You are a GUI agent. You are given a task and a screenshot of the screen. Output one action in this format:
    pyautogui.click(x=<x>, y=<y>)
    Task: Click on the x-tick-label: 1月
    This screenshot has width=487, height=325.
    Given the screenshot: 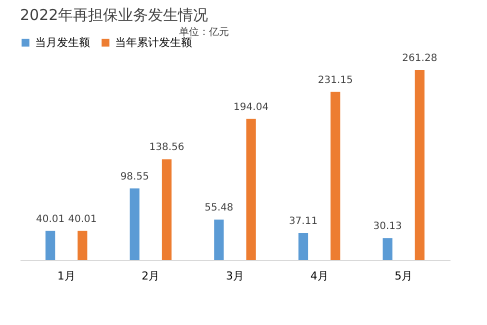 What is the action you would take?
    pyautogui.click(x=66, y=276)
    